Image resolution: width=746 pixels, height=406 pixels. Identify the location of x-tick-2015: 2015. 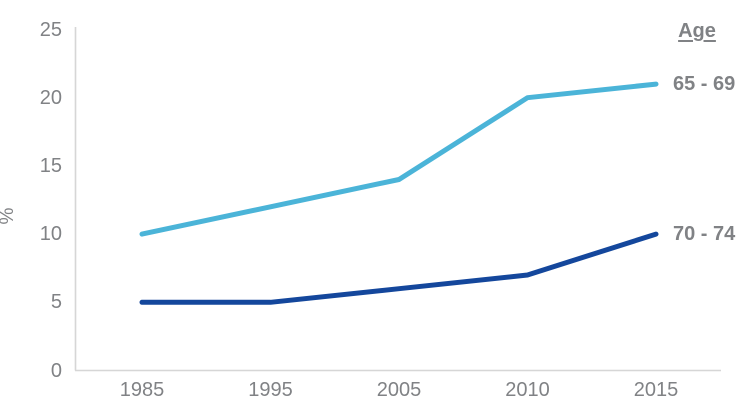
(656, 390).